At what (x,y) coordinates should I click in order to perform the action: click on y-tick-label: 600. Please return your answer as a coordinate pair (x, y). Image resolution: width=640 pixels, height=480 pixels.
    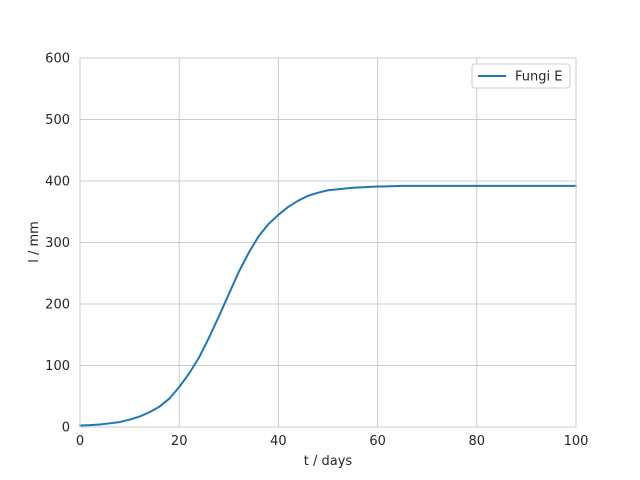
    Looking at the image, I should click on (57, 59).